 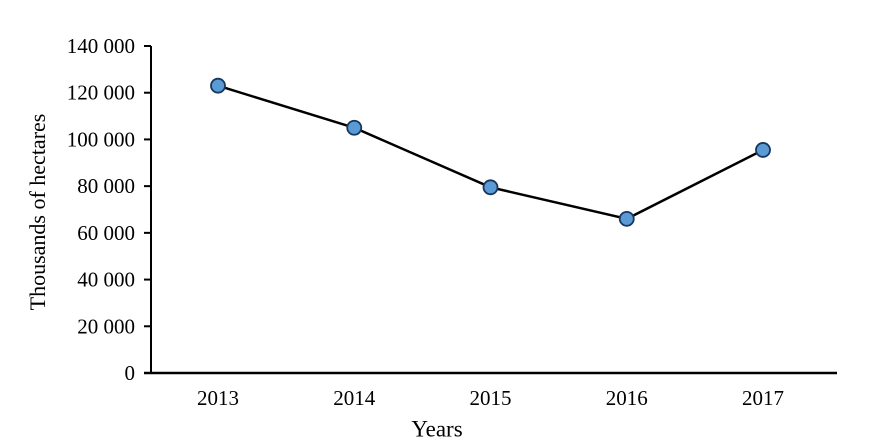 What do you see at coordinates (106, 280) in the screenshot?
I see `y-axis-tick-label: 40 000` at bounding box center [106, 280].